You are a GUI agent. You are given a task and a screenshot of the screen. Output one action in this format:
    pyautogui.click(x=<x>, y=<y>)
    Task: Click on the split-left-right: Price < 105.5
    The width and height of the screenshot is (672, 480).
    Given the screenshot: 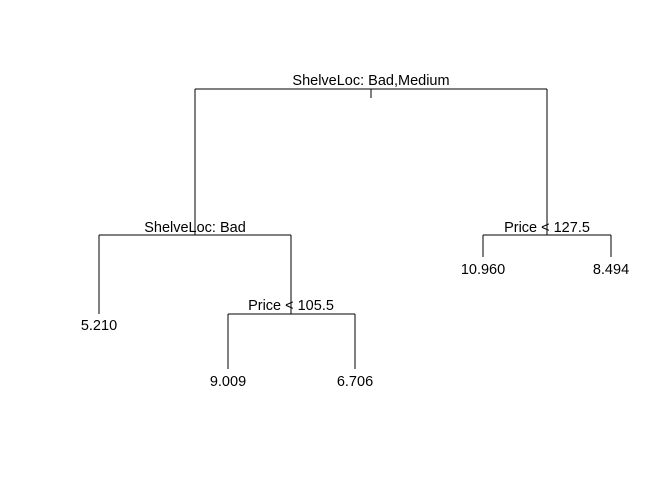 What is the action you would take?
    pyautogui.click(x=291, y=333)
    